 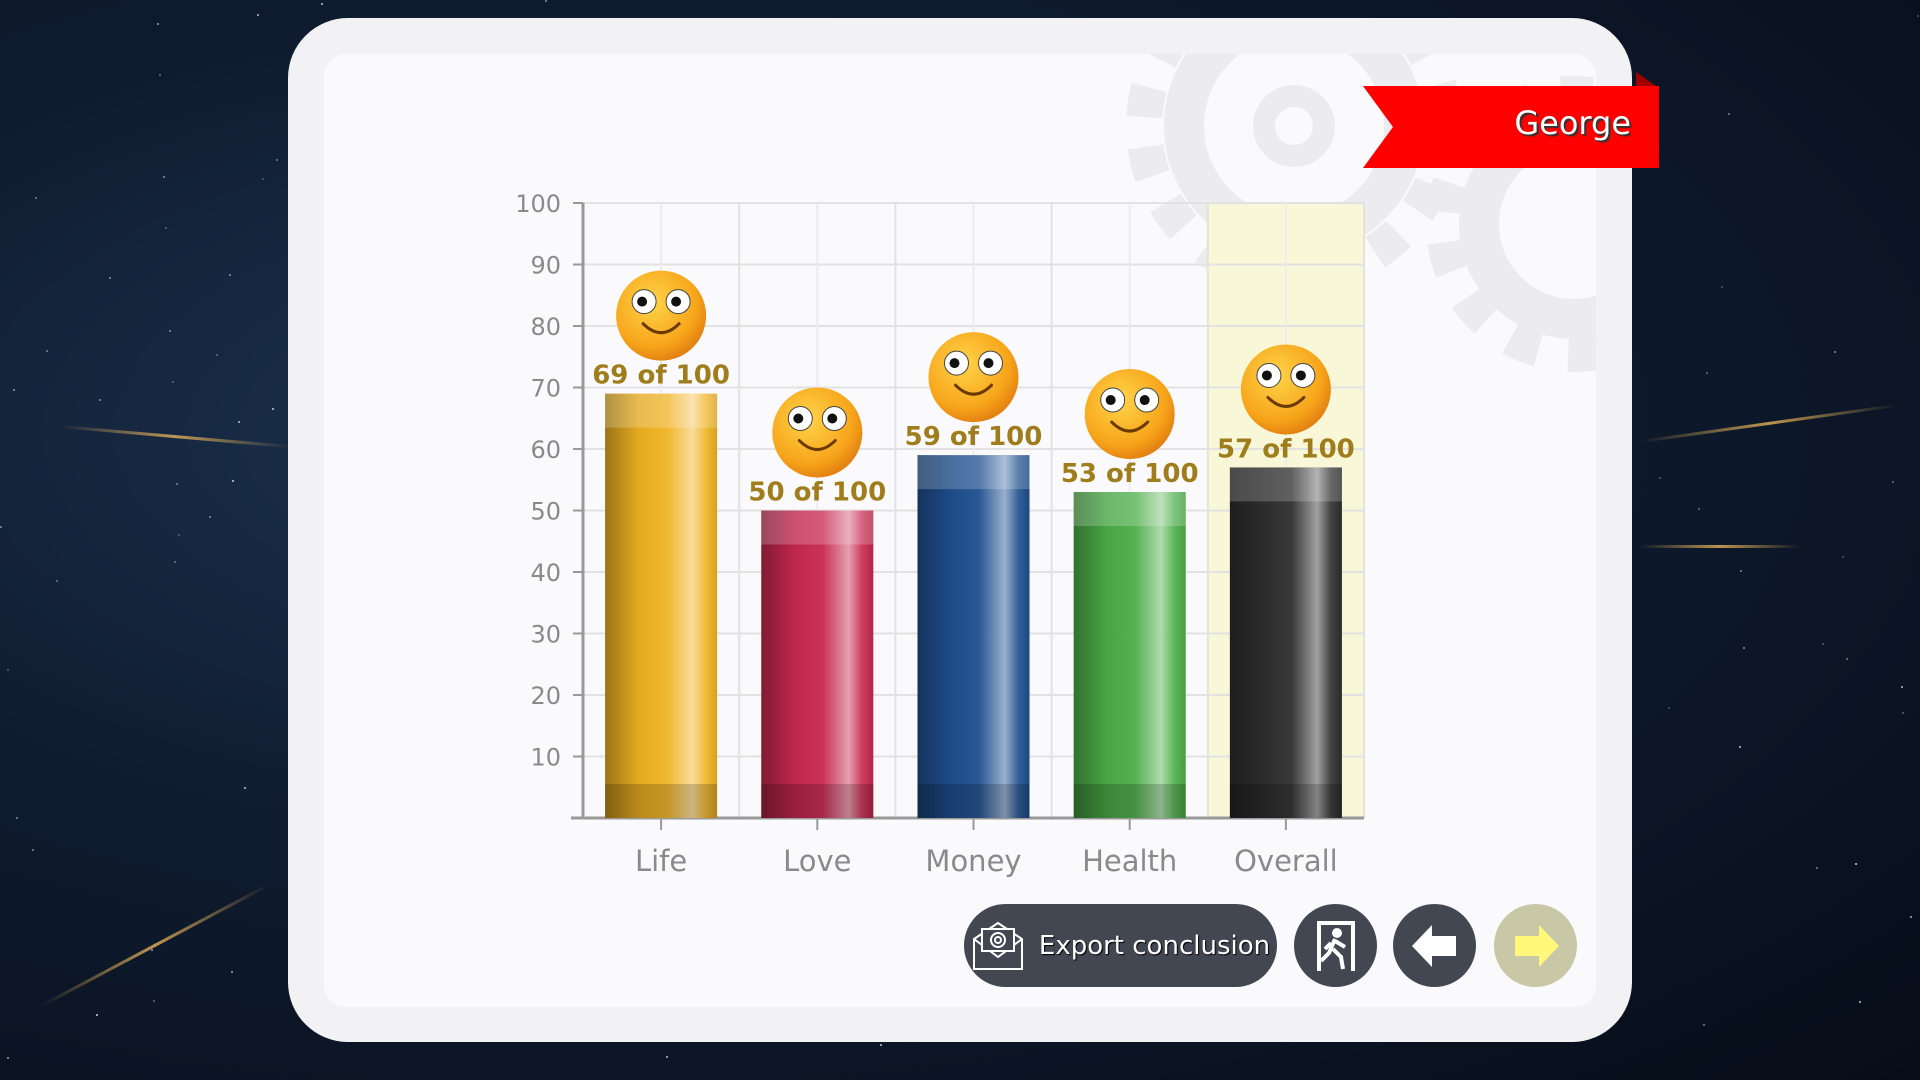 I want to click on y-tick-label: 90, so click(x=545, y=266).